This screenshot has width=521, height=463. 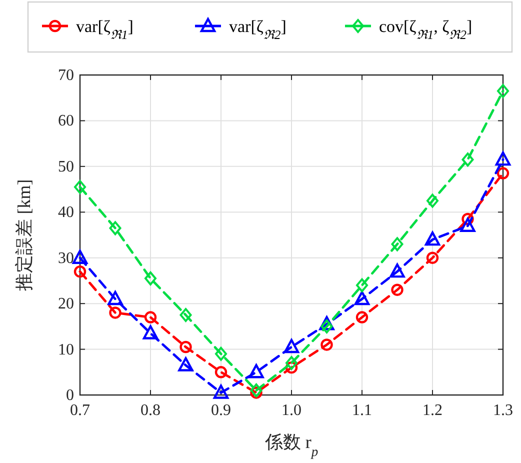 I want to click on y-tick-label: 40, so click(x=66, y=213).